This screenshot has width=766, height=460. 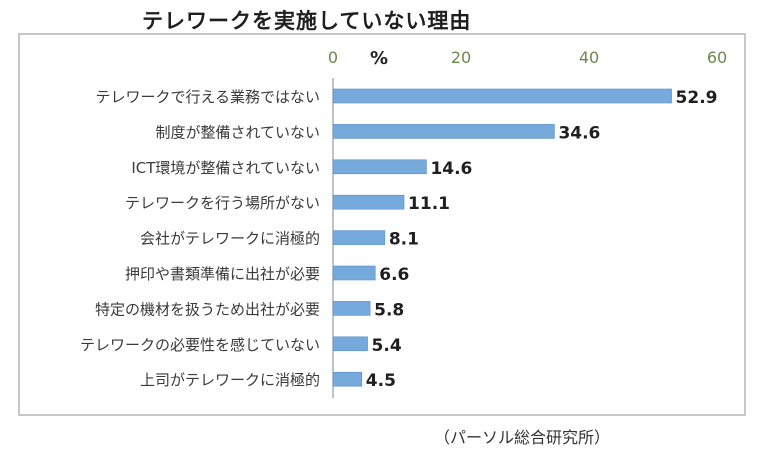 I want to click on value-label: 52.9, so click(x=697, y=98).